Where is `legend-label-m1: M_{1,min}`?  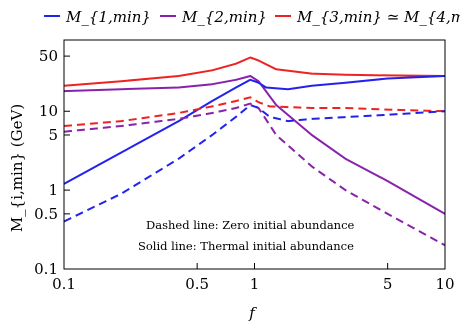 legend-label-m1: M_{1,min} is located at coordinates (108, 17).